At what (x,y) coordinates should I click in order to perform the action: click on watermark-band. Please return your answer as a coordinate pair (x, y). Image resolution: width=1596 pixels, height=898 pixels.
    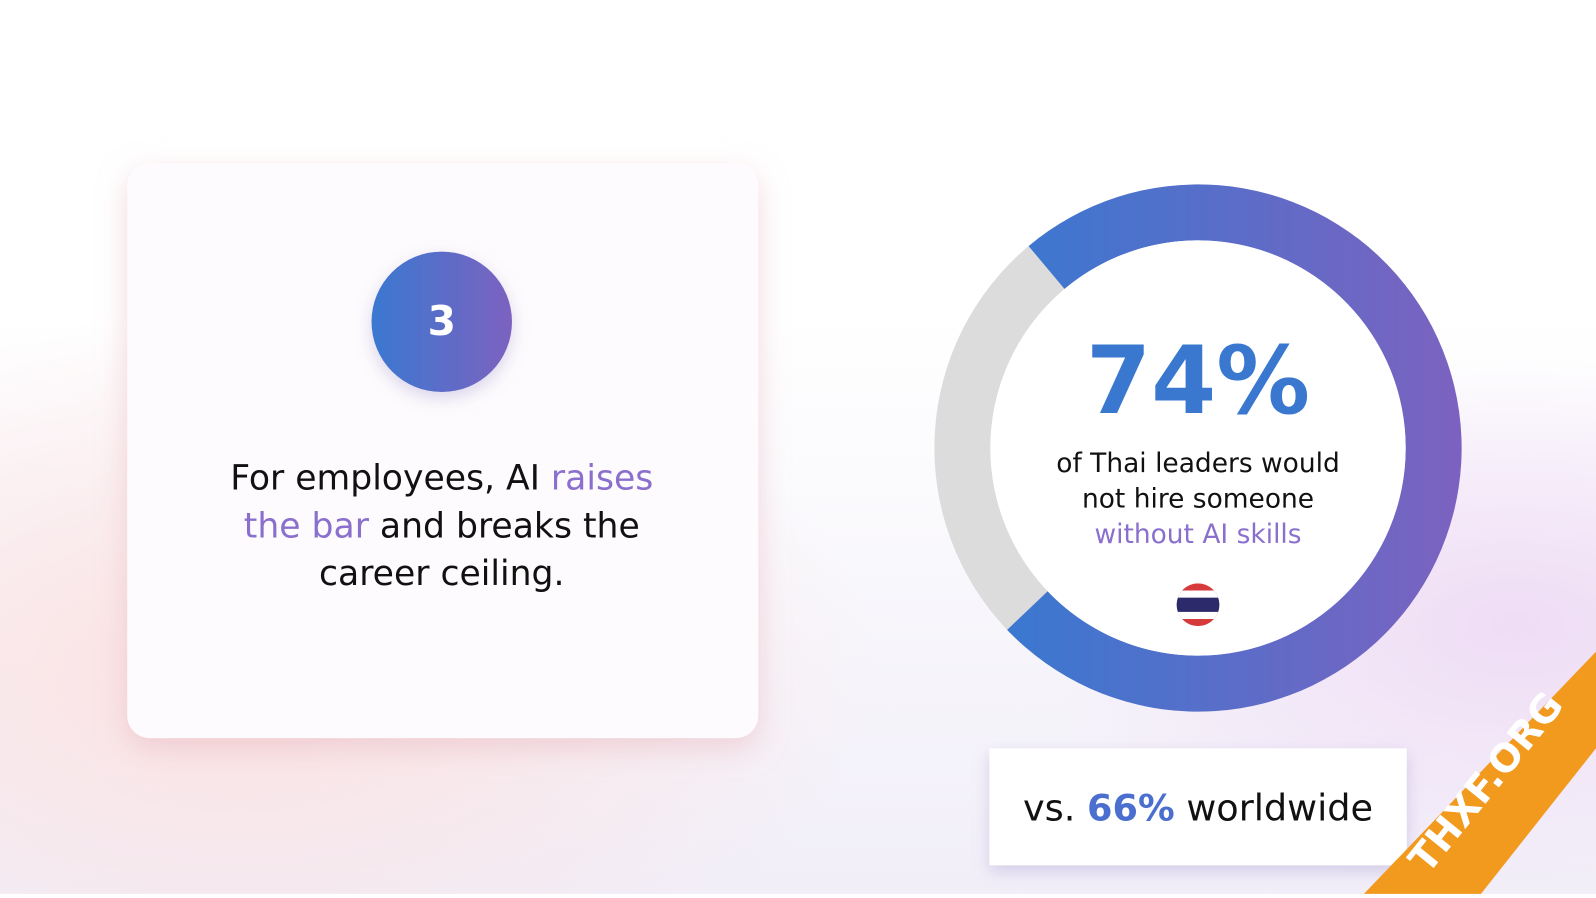
    Looking at the image, I should click on (1479, 772).